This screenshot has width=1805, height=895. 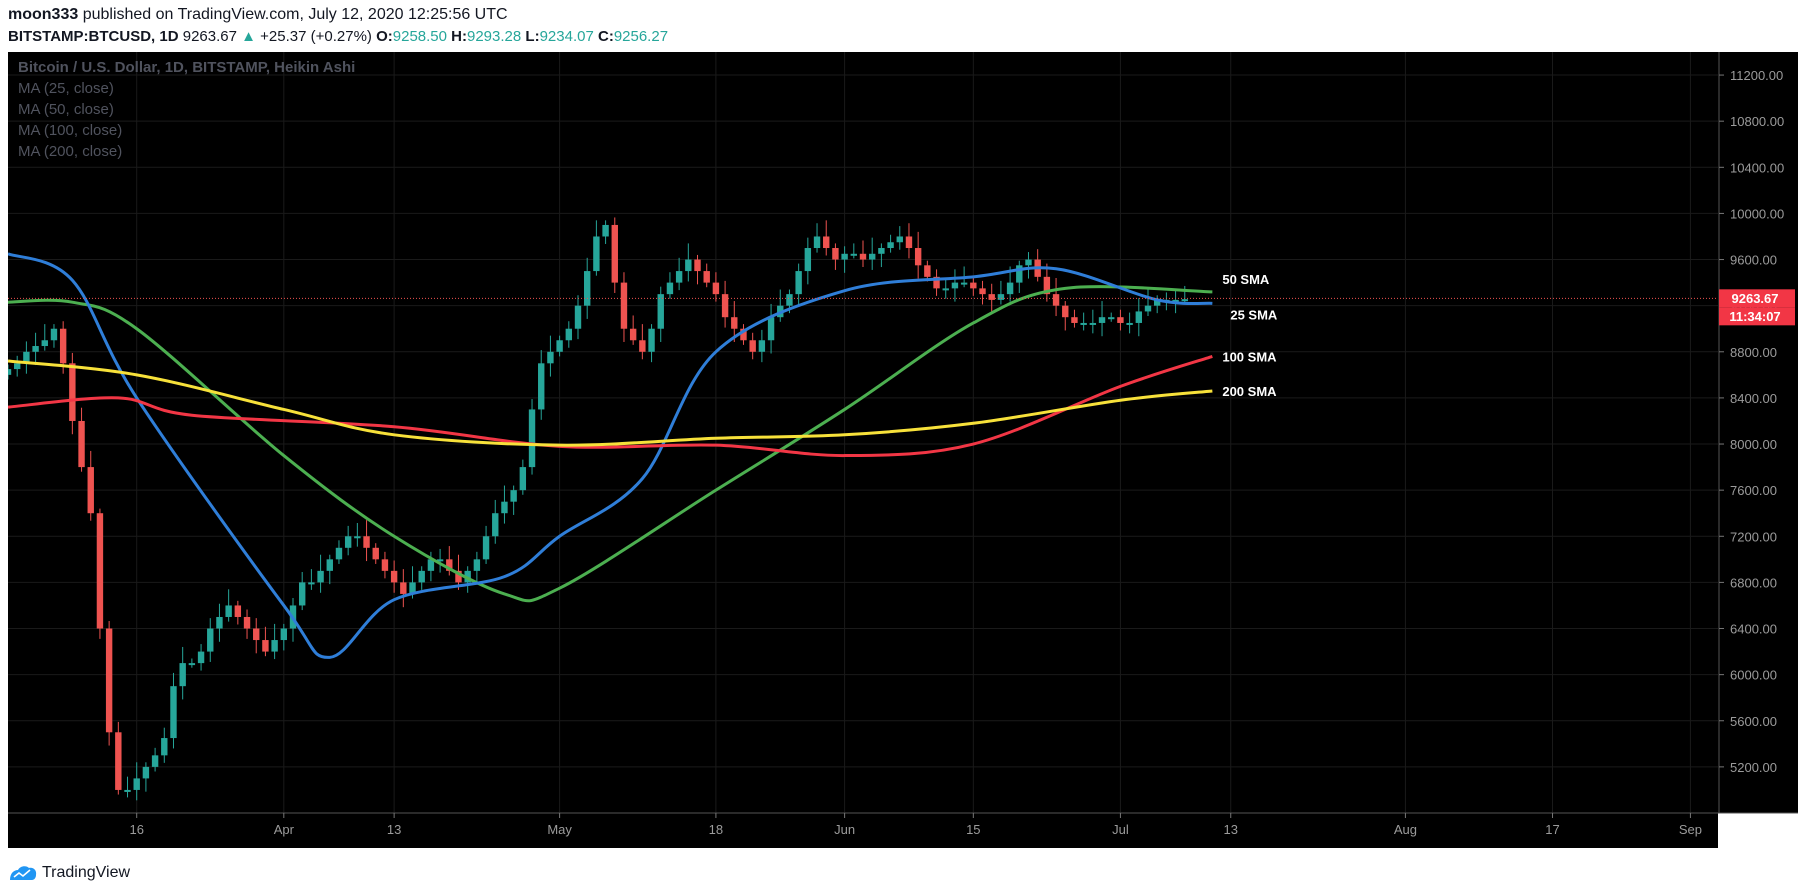 I want to click on y-tick-label: 5600.00, so click(x=1753, y=721).